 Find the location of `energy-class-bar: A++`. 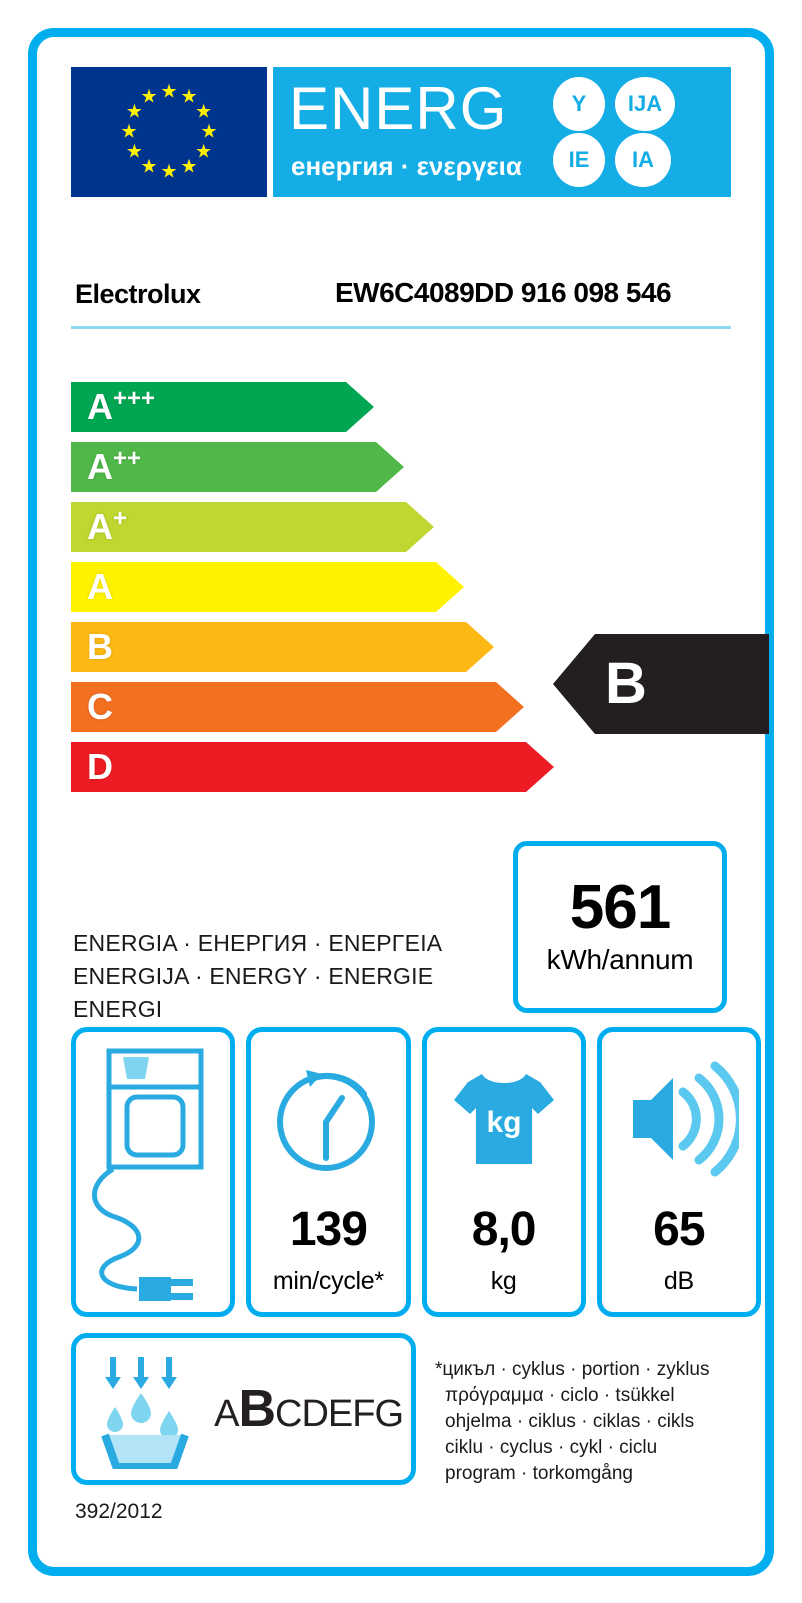

energy-class-bar: A++ is located at coordinates (237, 467).